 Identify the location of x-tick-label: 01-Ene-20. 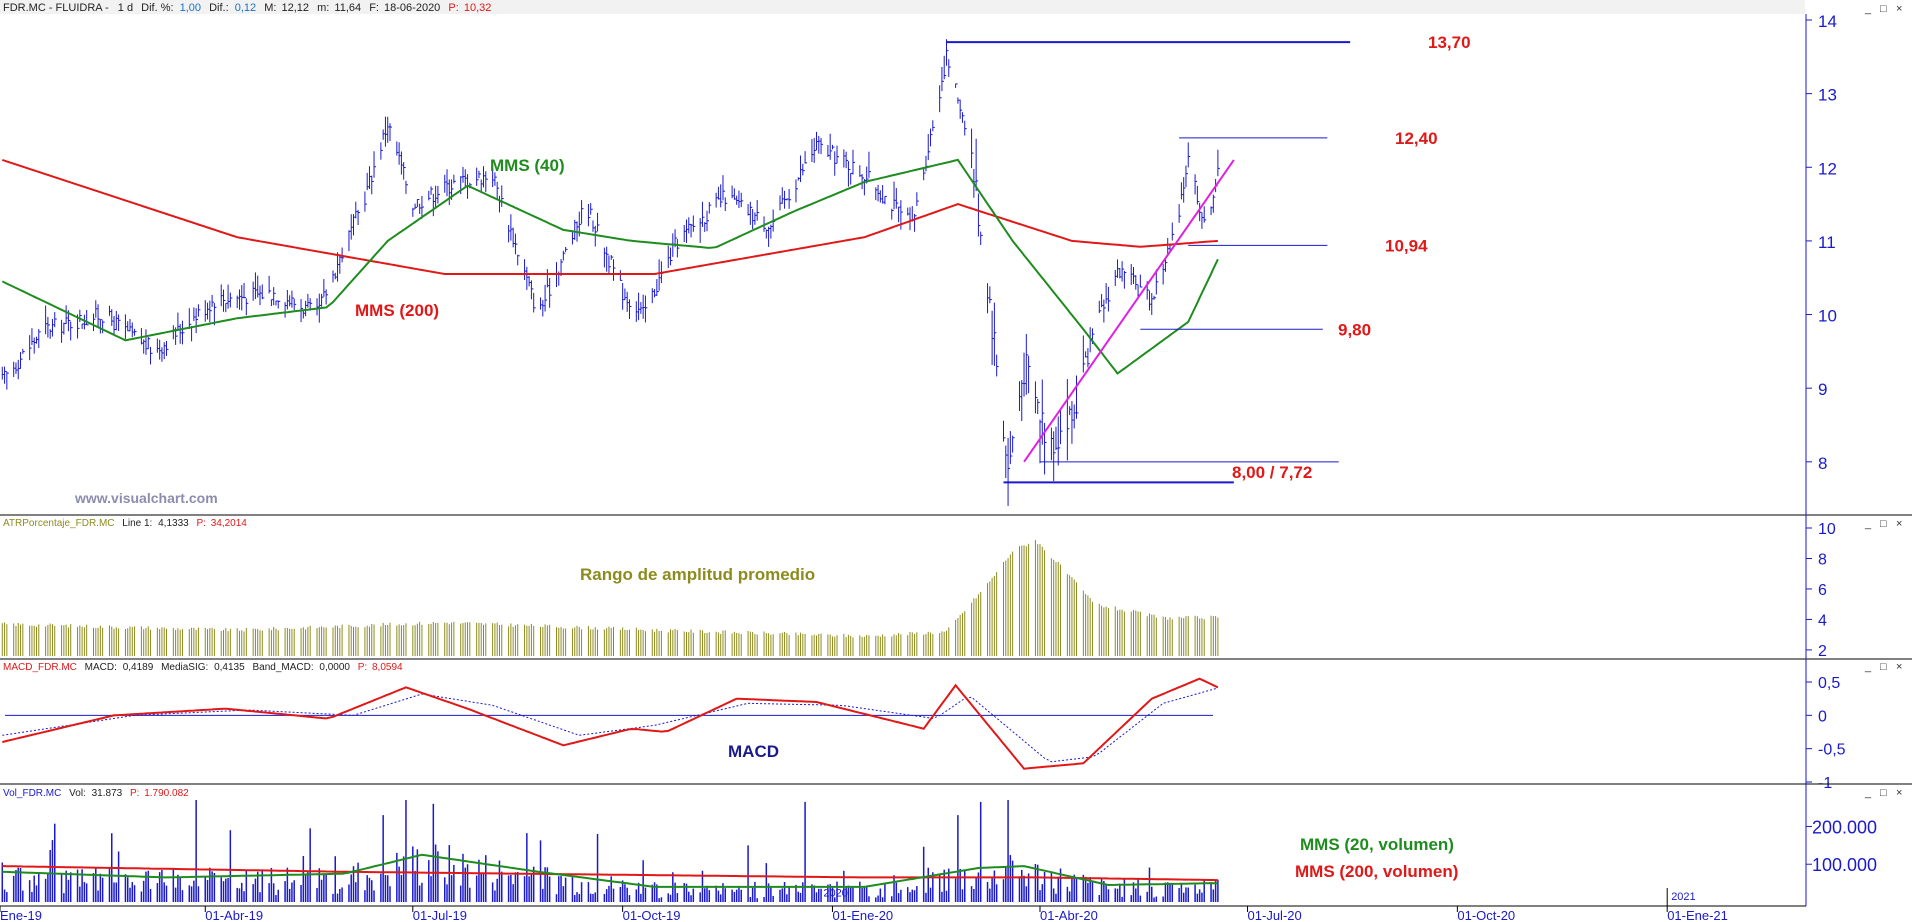
(862, 915).